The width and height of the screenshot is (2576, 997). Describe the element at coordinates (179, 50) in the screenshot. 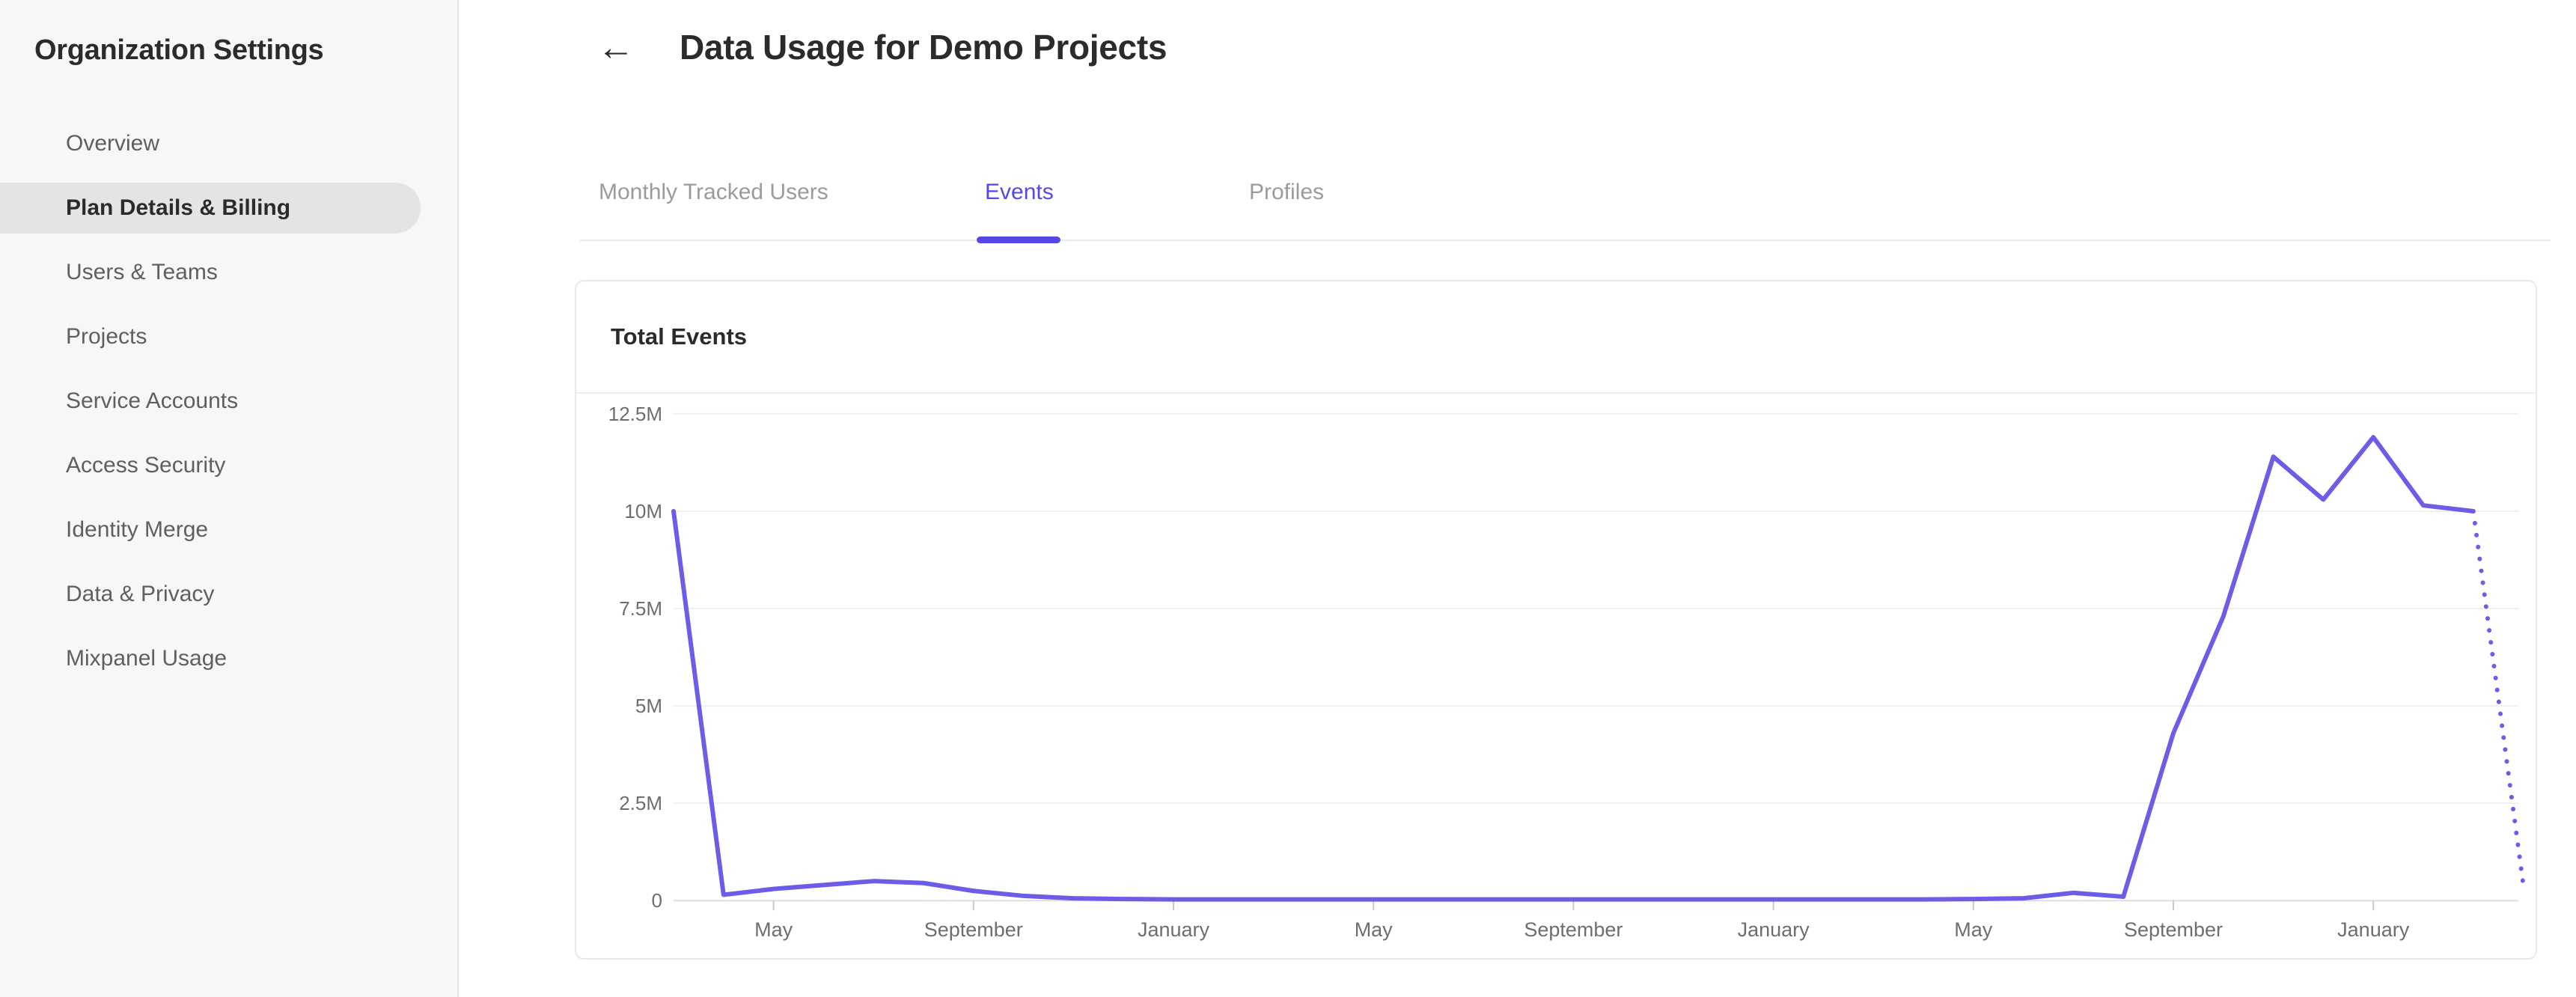

I see `sidebar-title: Organization Settings` at that location.